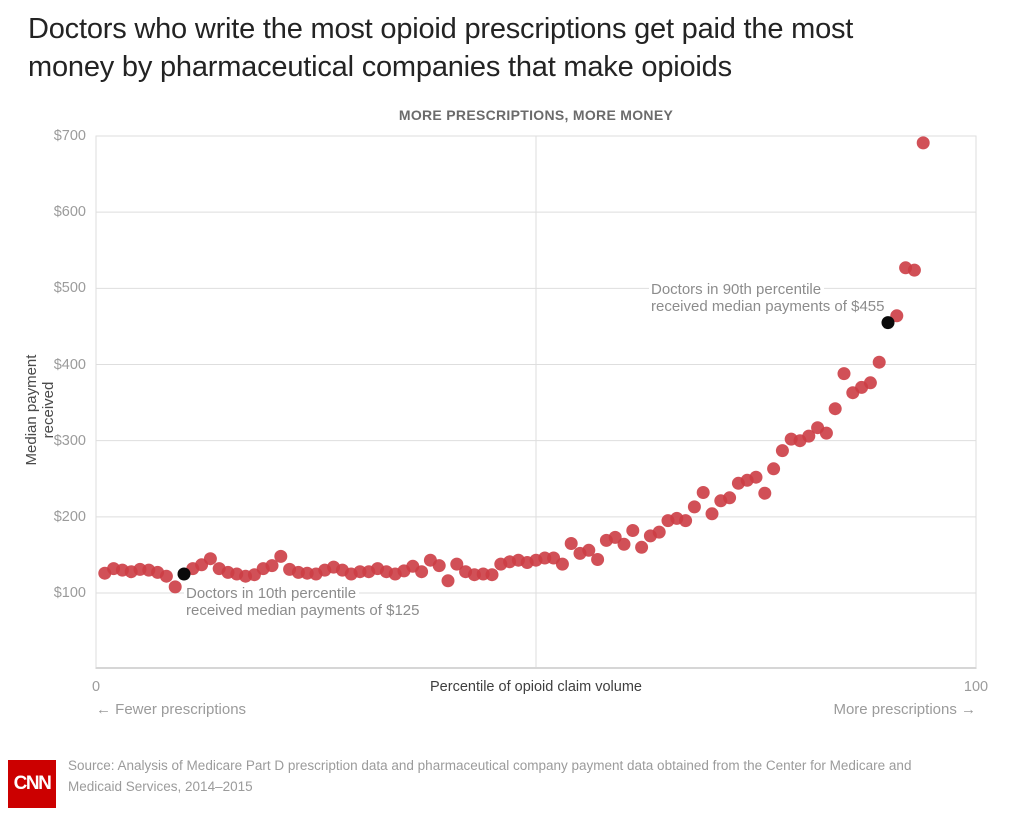  I want to click on source-line2: Medicaid Services, 2014–2015, so click(160, 786).